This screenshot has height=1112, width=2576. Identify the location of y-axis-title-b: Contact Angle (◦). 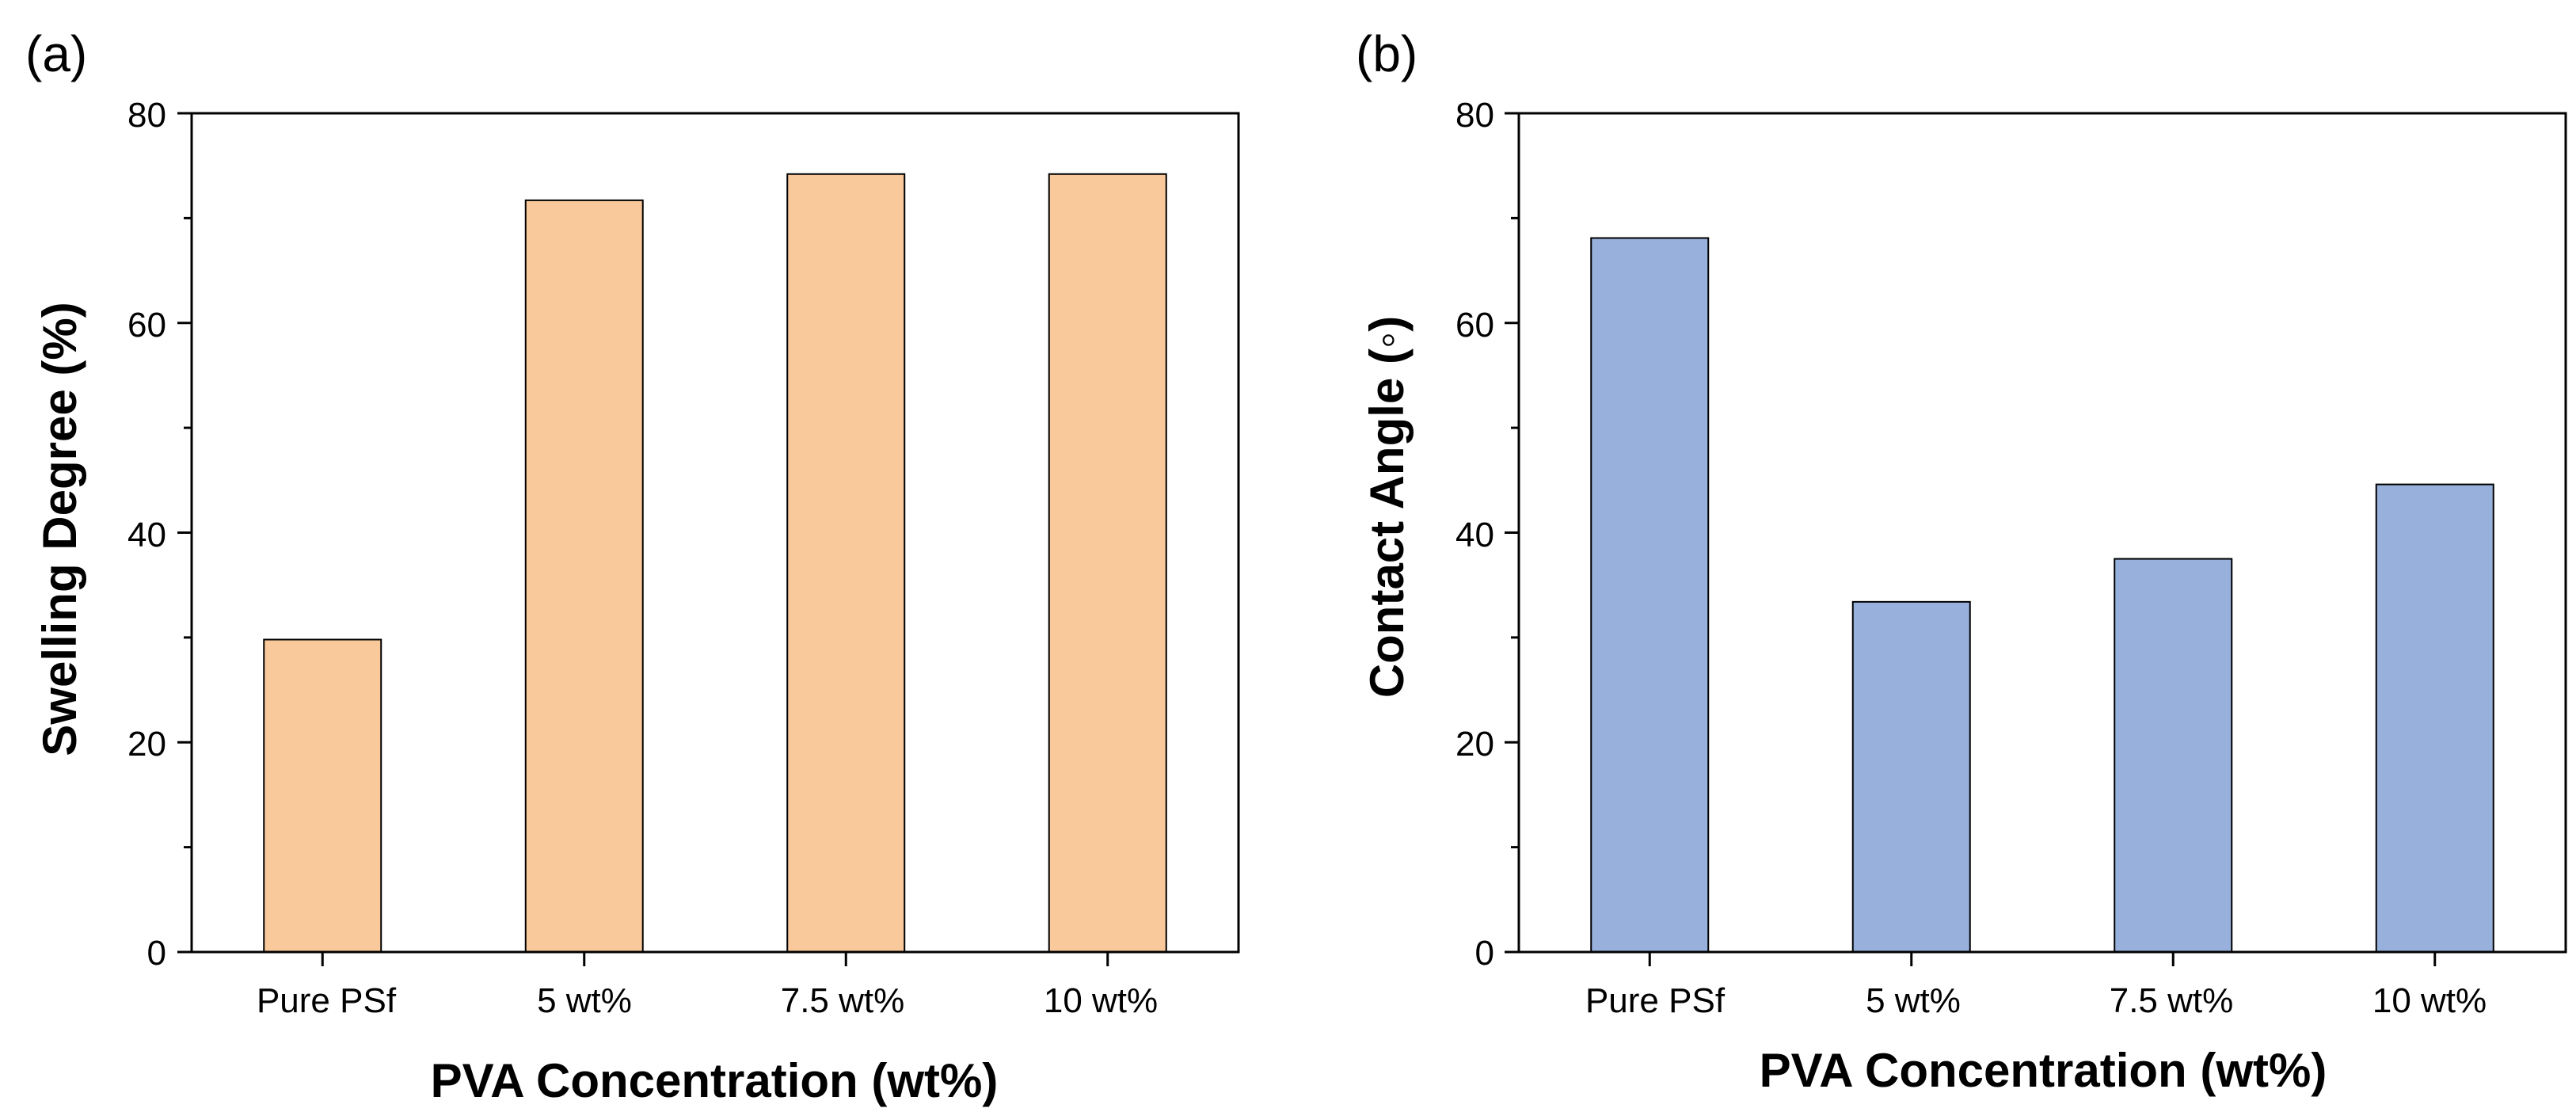
(1387, 507).